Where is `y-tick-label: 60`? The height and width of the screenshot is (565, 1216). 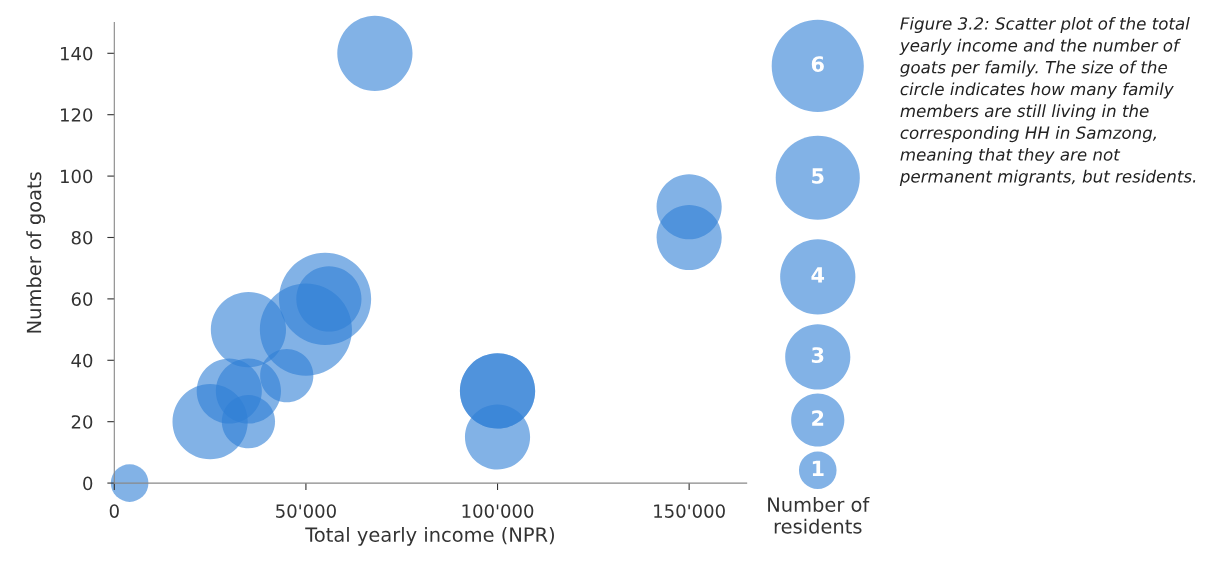 y-tick-label: 60 is located at coordinates (82, 299).